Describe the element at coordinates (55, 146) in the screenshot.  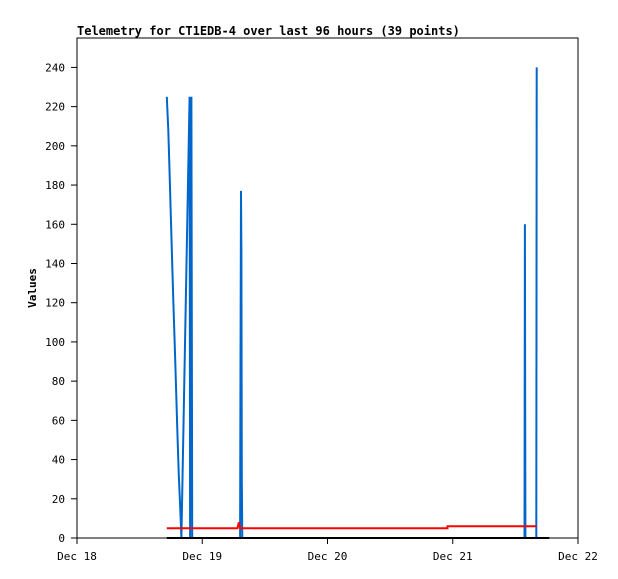
I see `y-tick-label: 200` at that location.